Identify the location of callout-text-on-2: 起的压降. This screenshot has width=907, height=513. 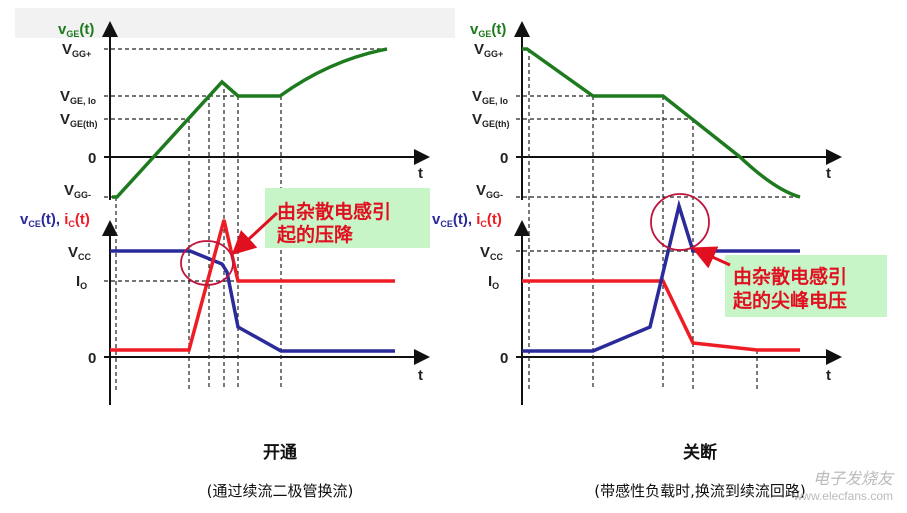
(315, 234).